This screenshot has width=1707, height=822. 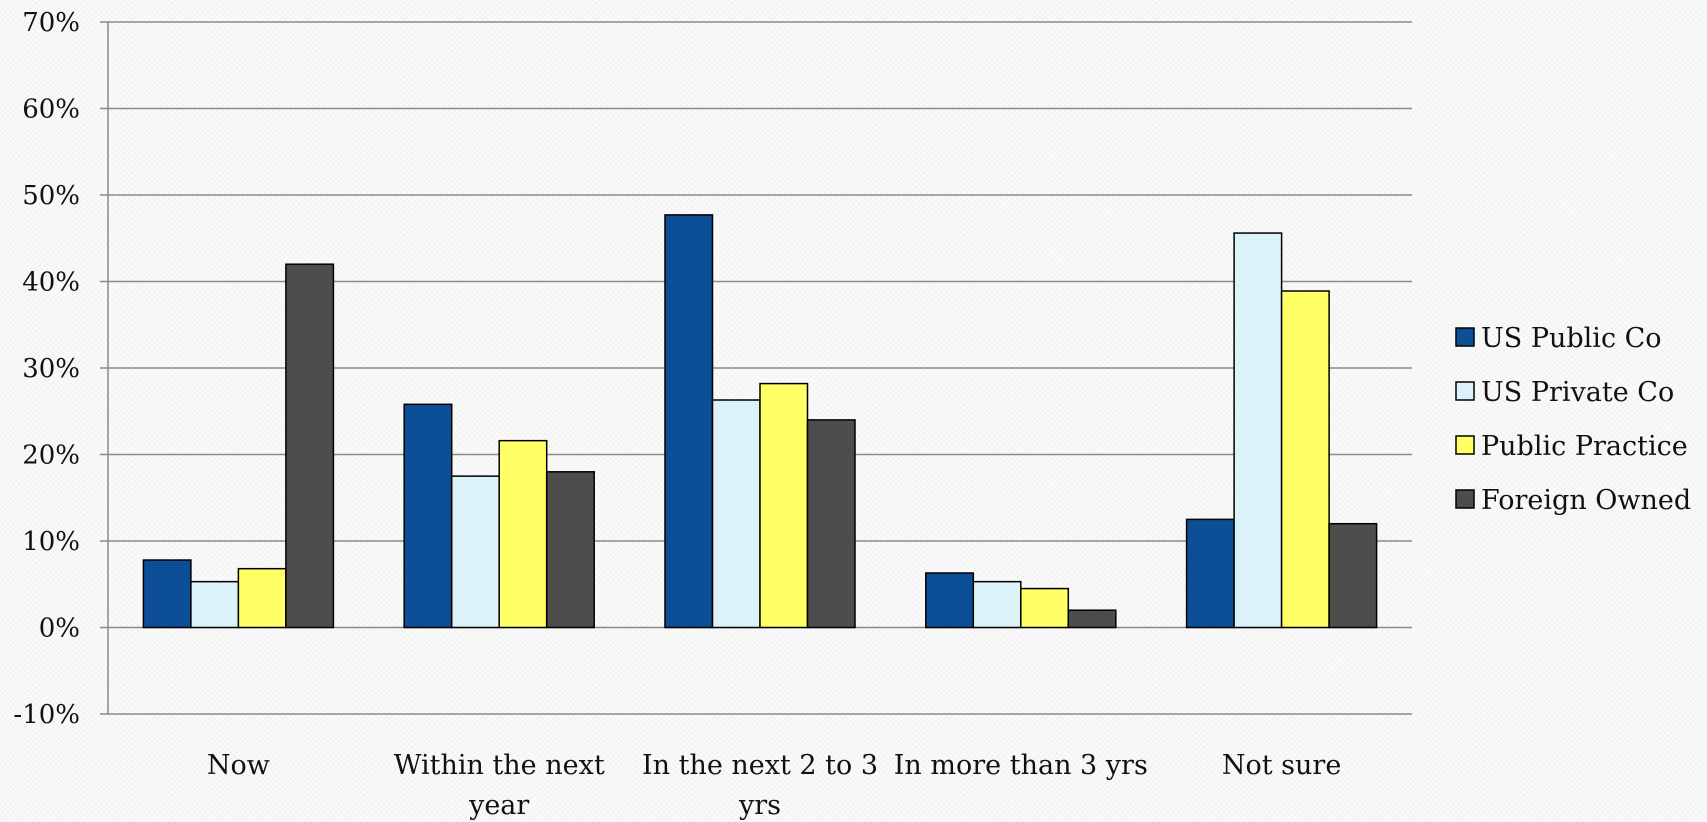 I want to click on y-axis: -10% 0% 10% 20% 30% 40% 50% 60% 70%, so click(x=61, y=369).